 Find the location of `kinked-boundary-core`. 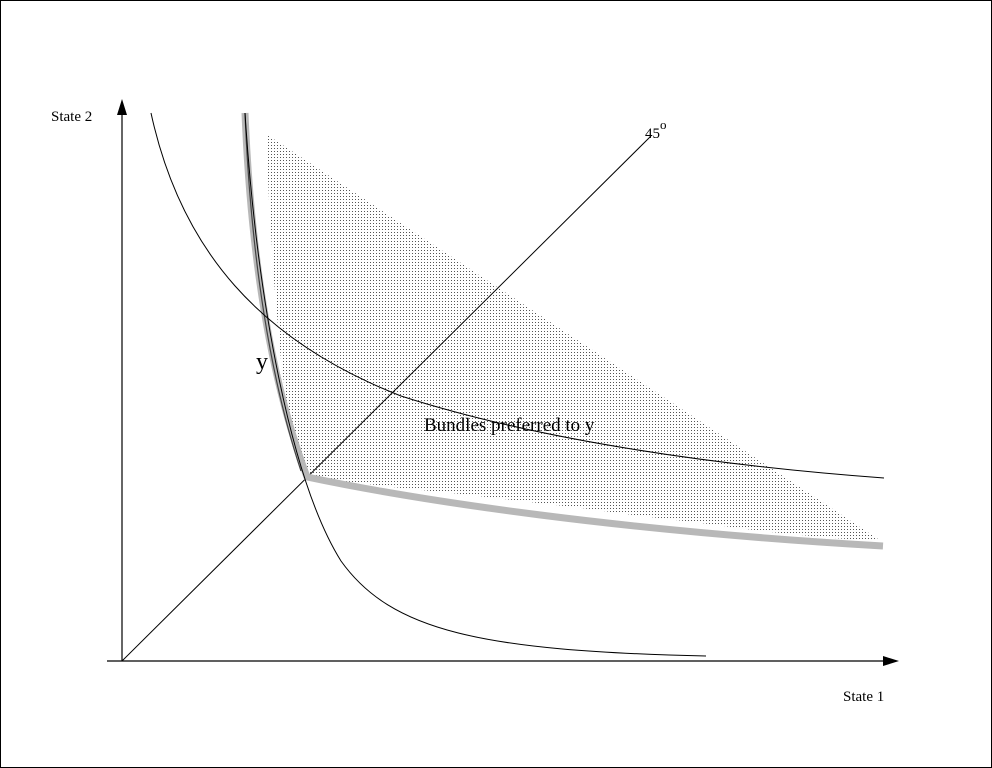

kinked-boundary-core is located at coordinates (273, 292).